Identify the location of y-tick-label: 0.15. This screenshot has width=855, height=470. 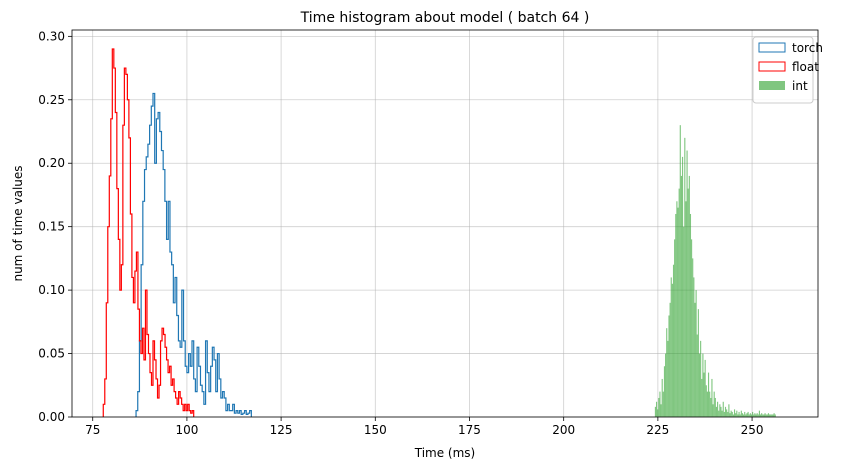
(51, 227).